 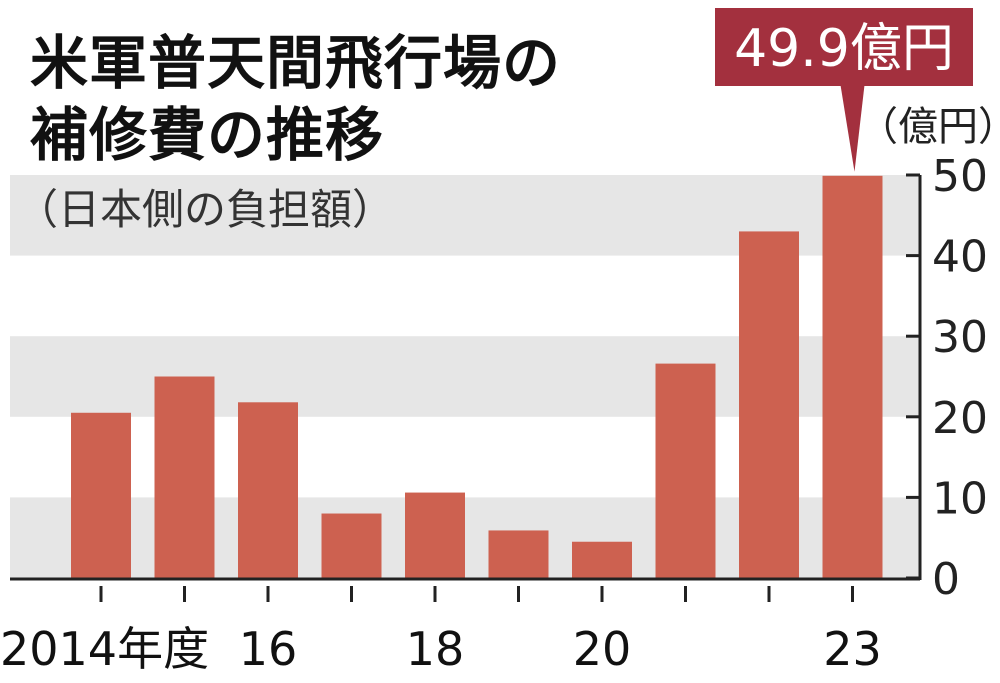 What do you see at coordinates (435, 535) in the screenshot?
I see `bar-2018` at bounding box center [435, 535].